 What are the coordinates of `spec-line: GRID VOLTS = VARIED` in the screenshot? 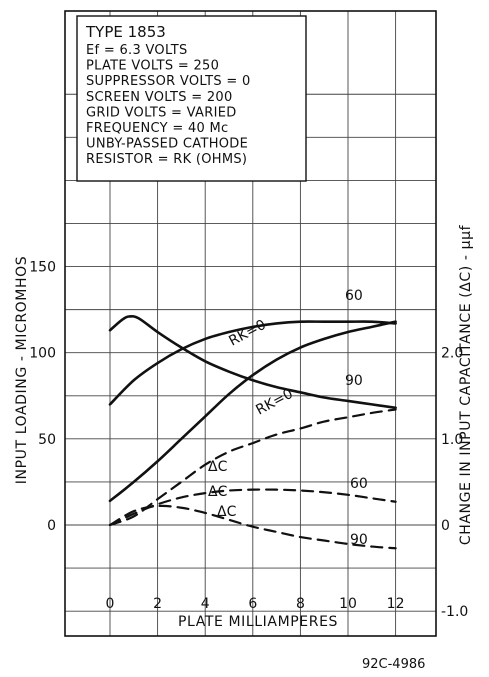 It's located at (161, 112).